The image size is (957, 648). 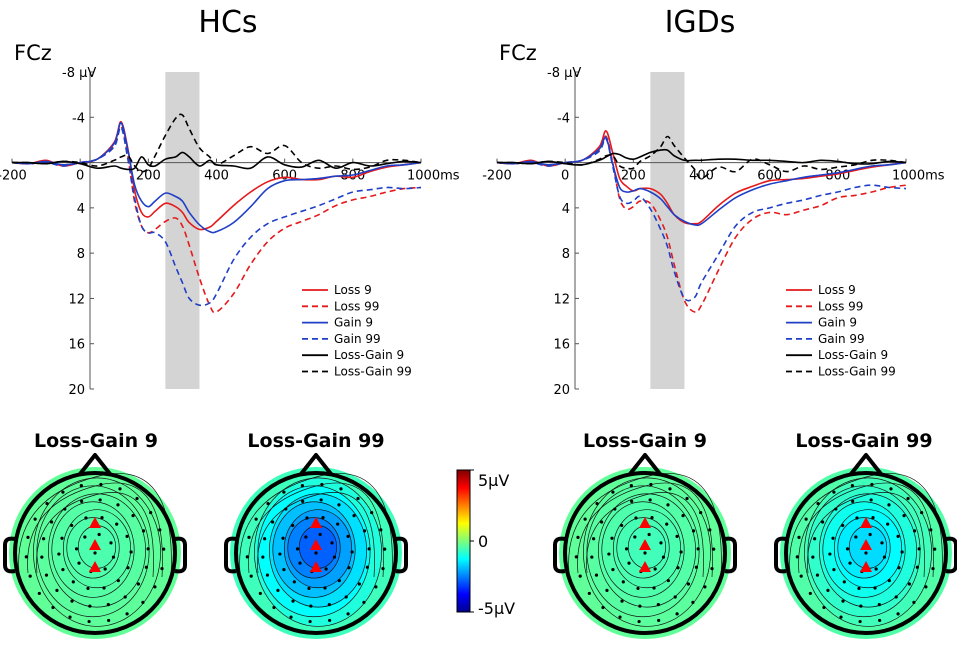 I want to click on panel-title: IGDs, so click(x=700, y=22).